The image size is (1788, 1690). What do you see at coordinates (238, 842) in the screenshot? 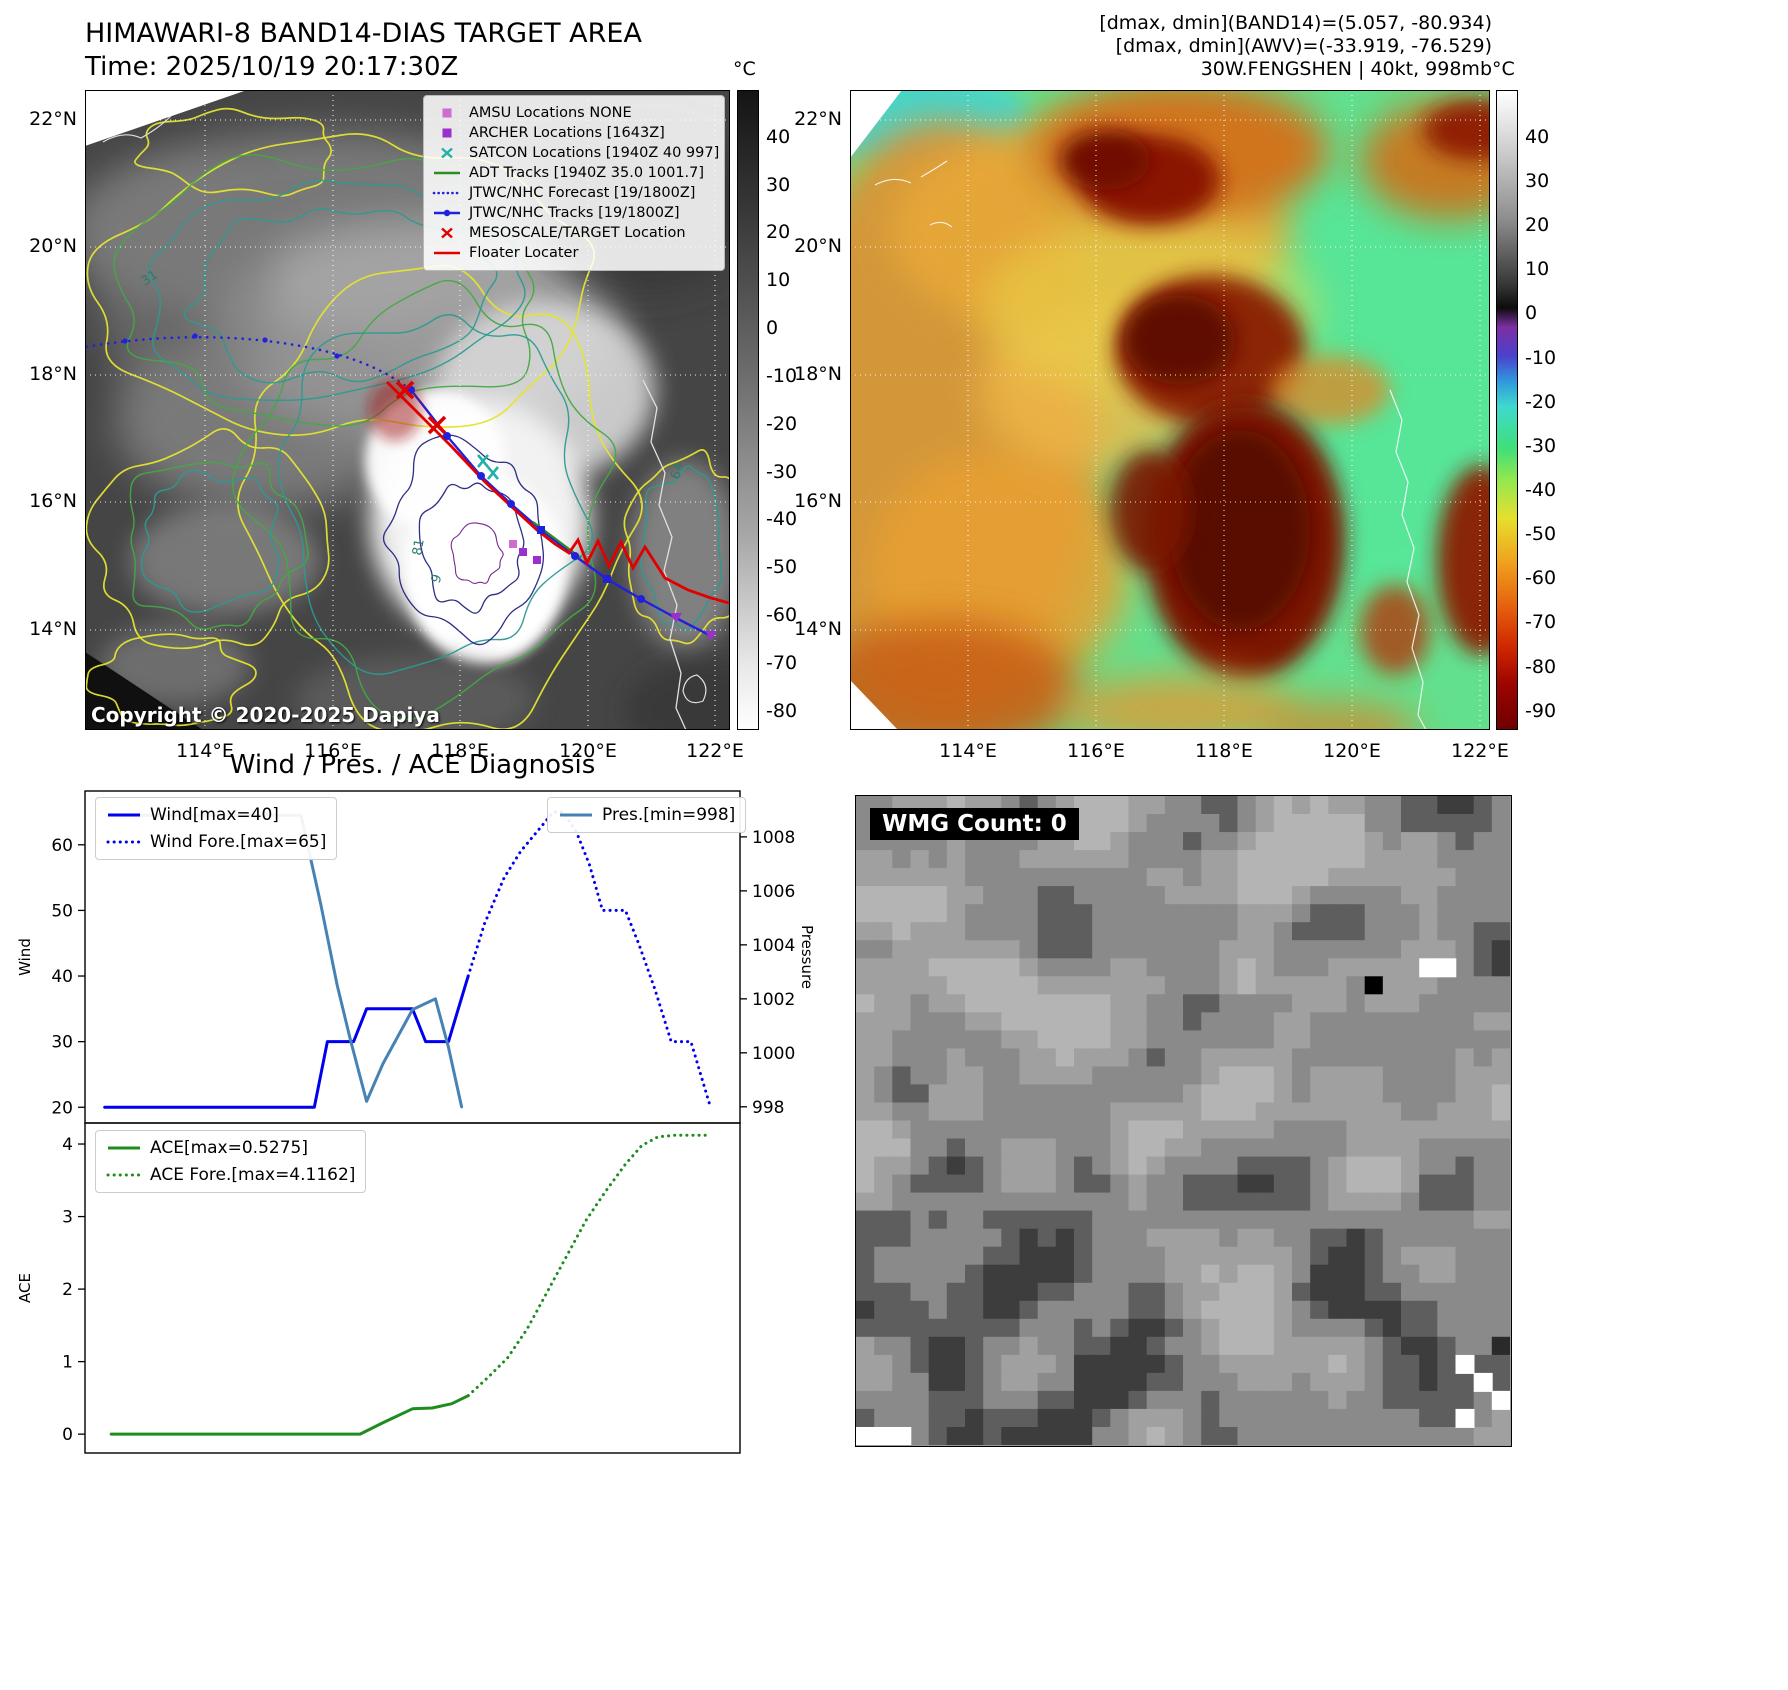
I see `chart-legend-label: Wind Fore.[max=65]` at bounding box center [238, 842].